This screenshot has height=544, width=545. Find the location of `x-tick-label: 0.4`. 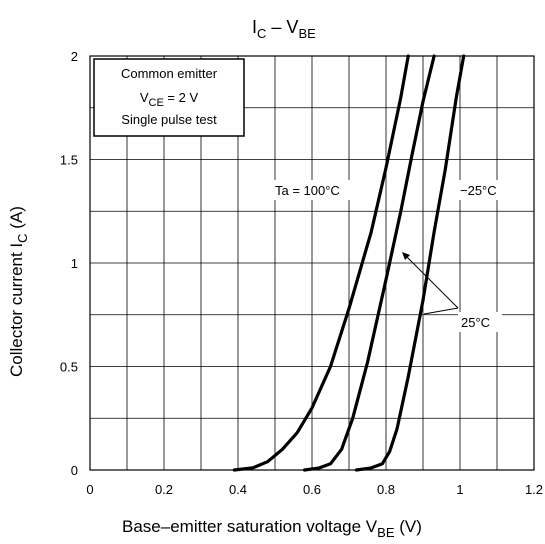

x-tick-label: 0.4 is located at coordinates (238, 489).